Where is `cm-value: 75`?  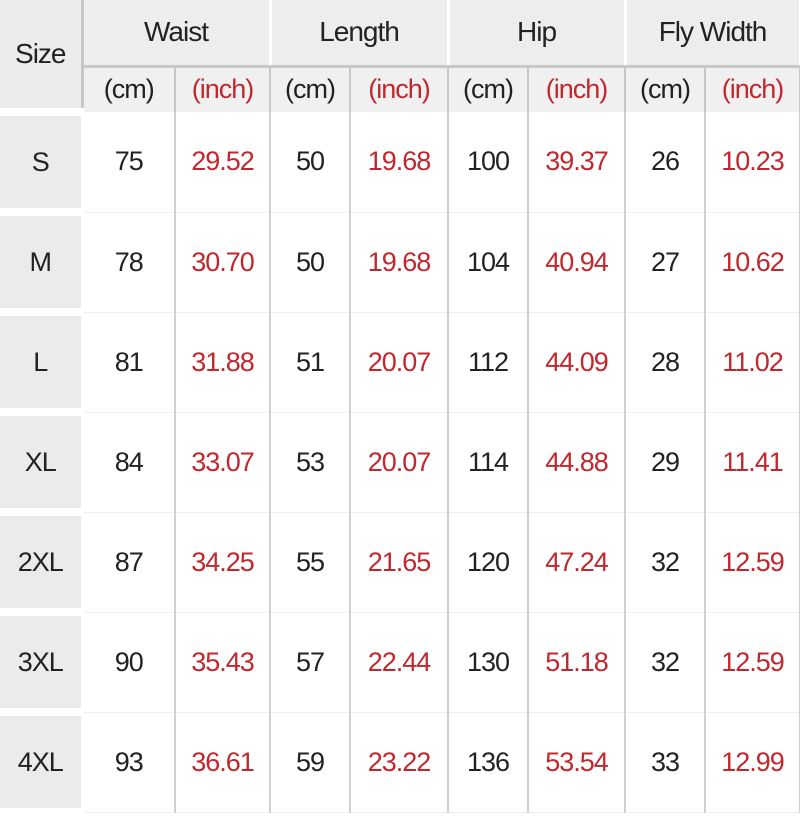 cm-value: 75 is located at coordinates (129, 162).